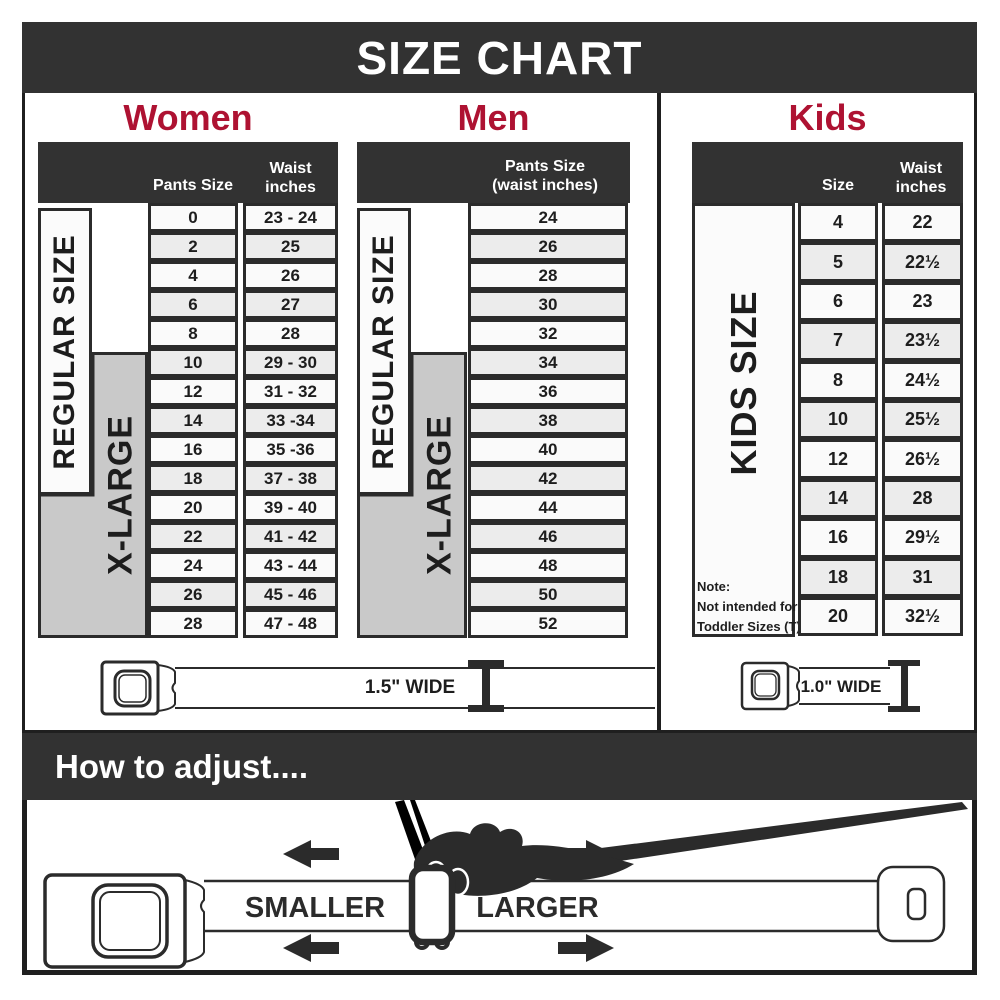  I want to click on waist-cell: 43 - 44, so click(290, 565).